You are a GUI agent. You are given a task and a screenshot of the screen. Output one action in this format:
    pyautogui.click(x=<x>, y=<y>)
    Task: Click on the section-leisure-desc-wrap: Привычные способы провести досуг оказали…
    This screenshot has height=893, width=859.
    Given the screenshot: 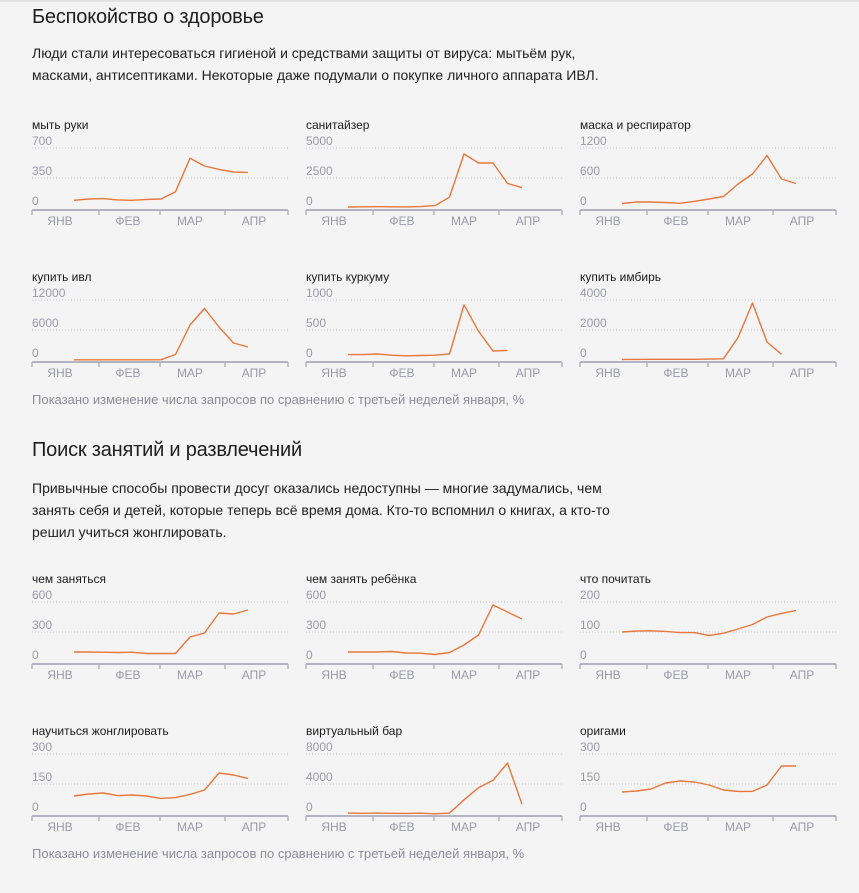 What is the action you would take?
    pyautogui.click(x=432, y=510)
    